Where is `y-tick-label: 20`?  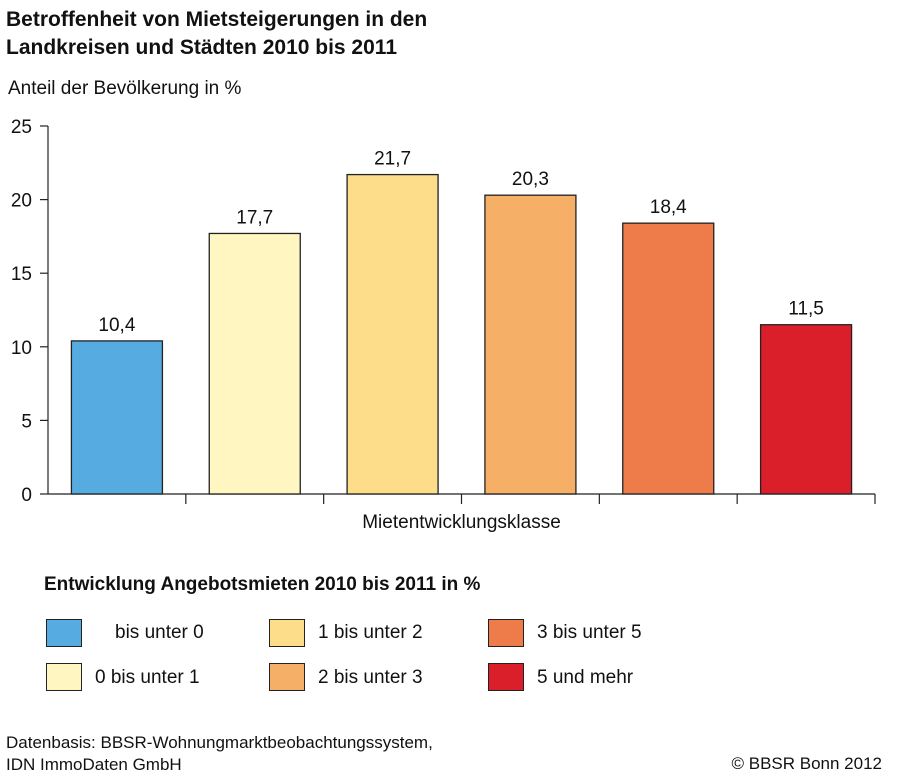
y-tick-label: 20 is located at coordinates (21, 201).